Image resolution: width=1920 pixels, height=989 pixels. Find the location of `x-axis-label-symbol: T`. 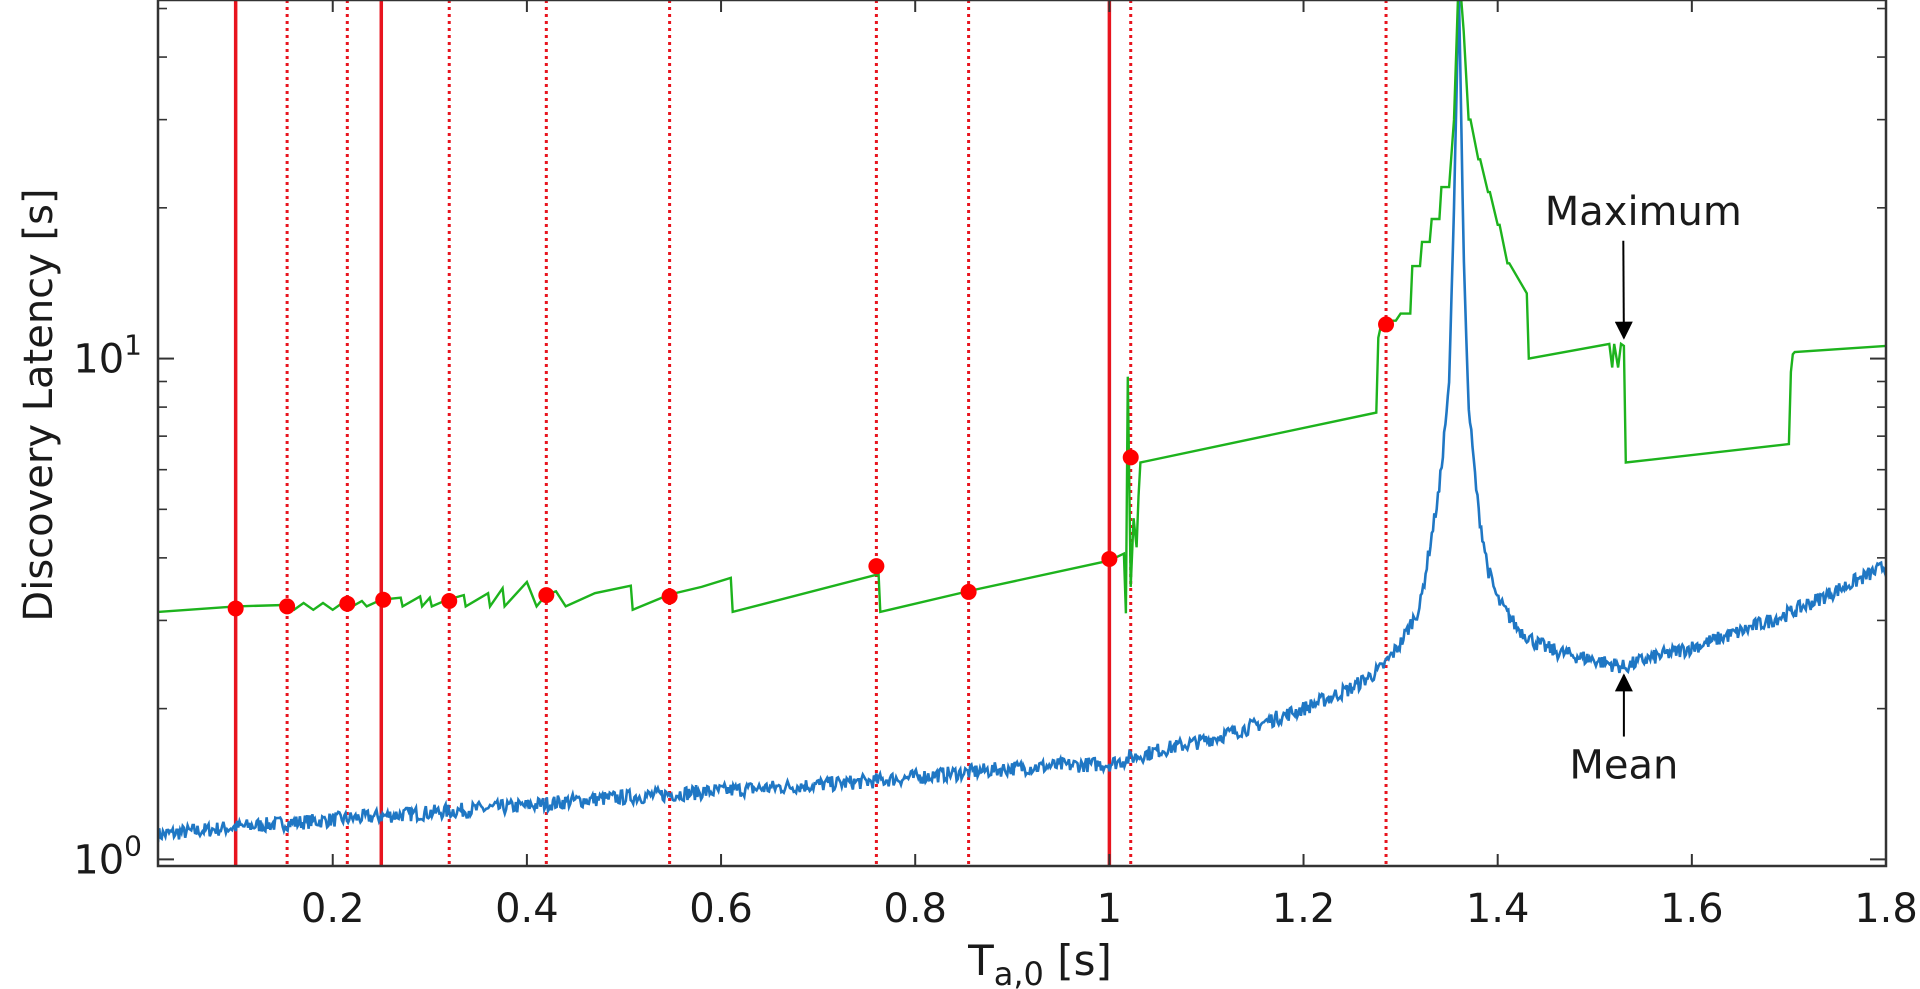

x-axis-label-symbol: T is located at coordinates (980, 960).